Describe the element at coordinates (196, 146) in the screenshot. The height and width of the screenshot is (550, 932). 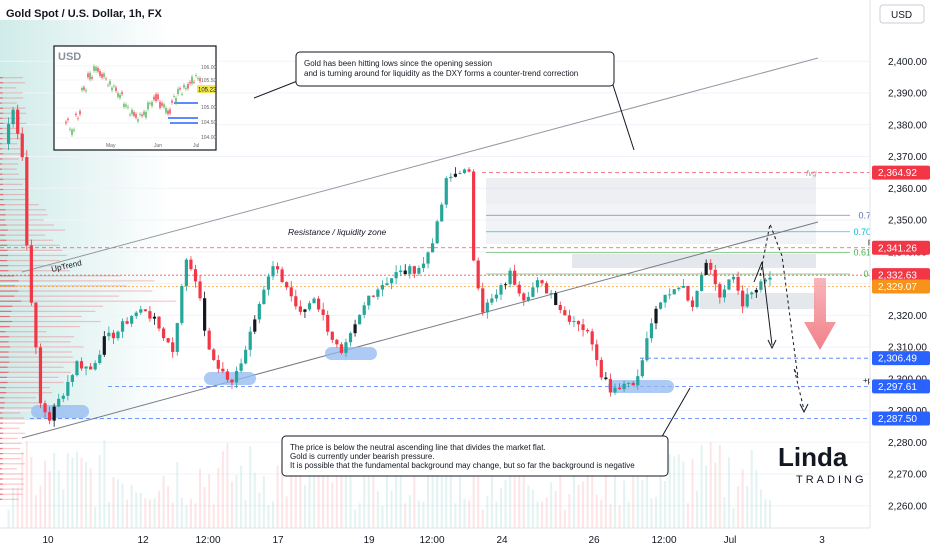
I see `inset-x-label: Jul` at that location.